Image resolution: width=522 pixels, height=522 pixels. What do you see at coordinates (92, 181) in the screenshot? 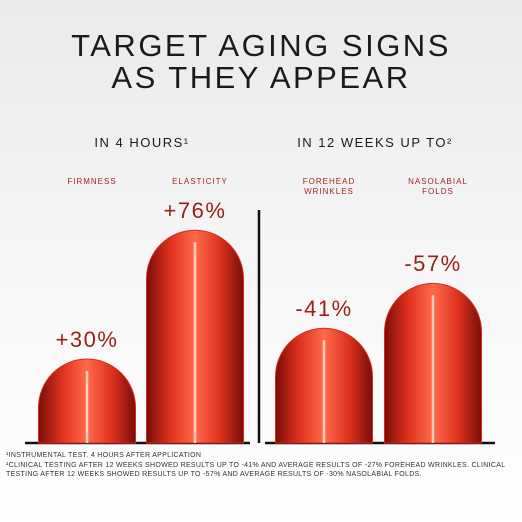
I see `category-label: FIRMNESS` at bounding box center [92, 181].